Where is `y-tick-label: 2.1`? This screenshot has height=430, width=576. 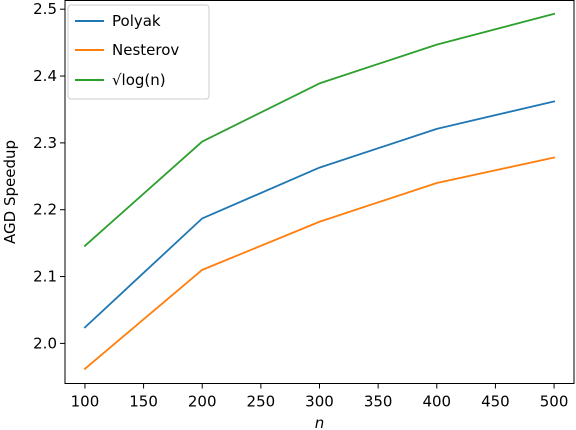 y-tick-label: 2.1 is located at coordinates (45, 277).